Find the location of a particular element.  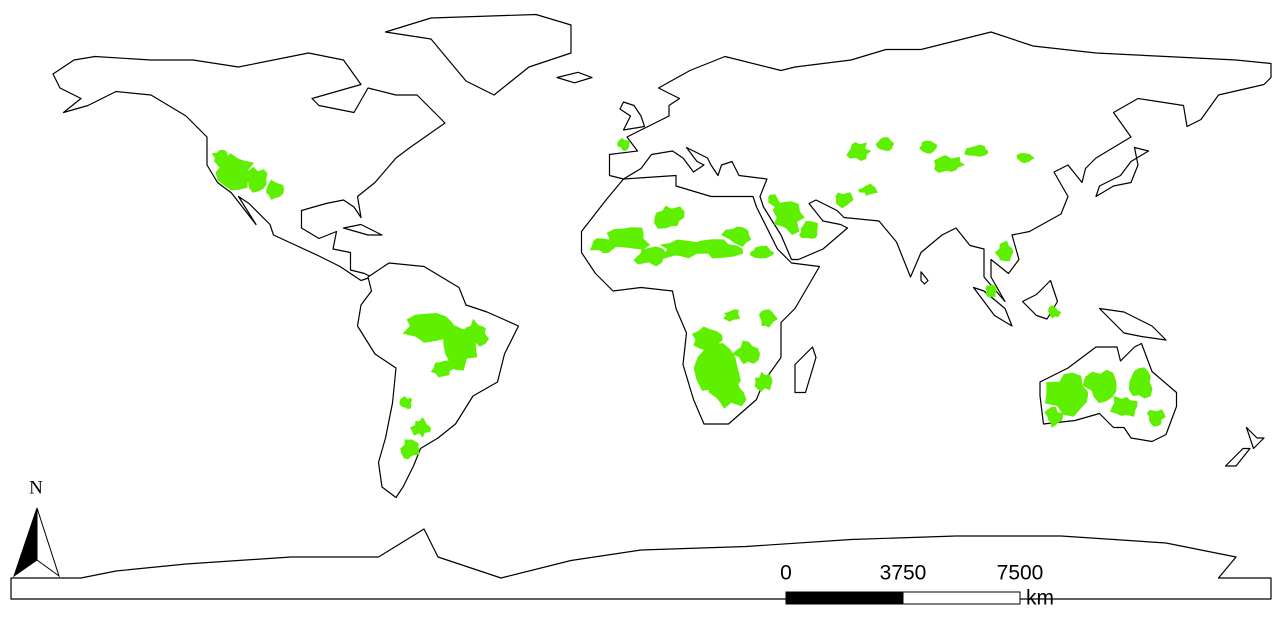

japan is located at coordinates (1122, 172).